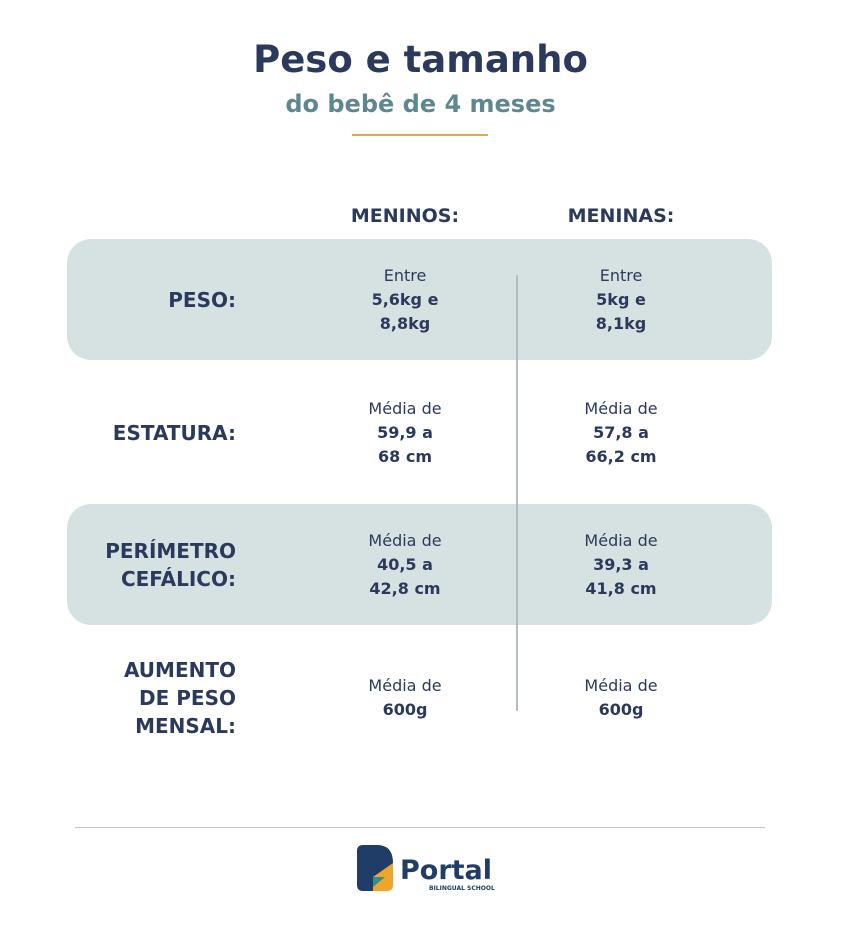  What do you see at coordinates (420, 104) in the screenshot?
I see `subtitle: do bebê de 4 meses` at bounding box center [420, 104].